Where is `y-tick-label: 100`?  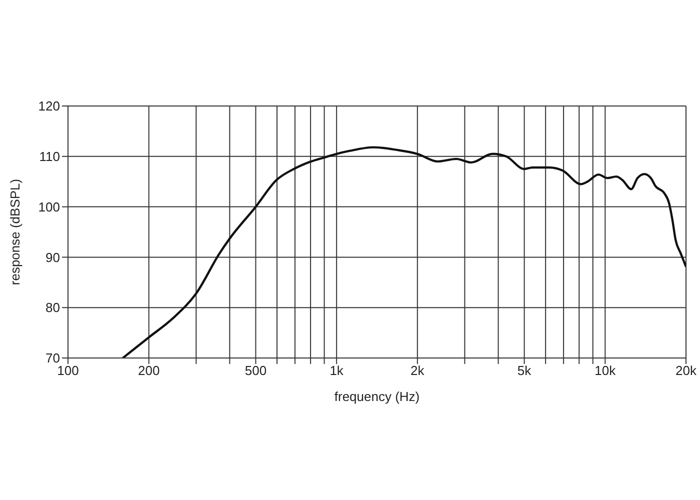
y-tick-label: 100 is located at coordinates (49, 206).